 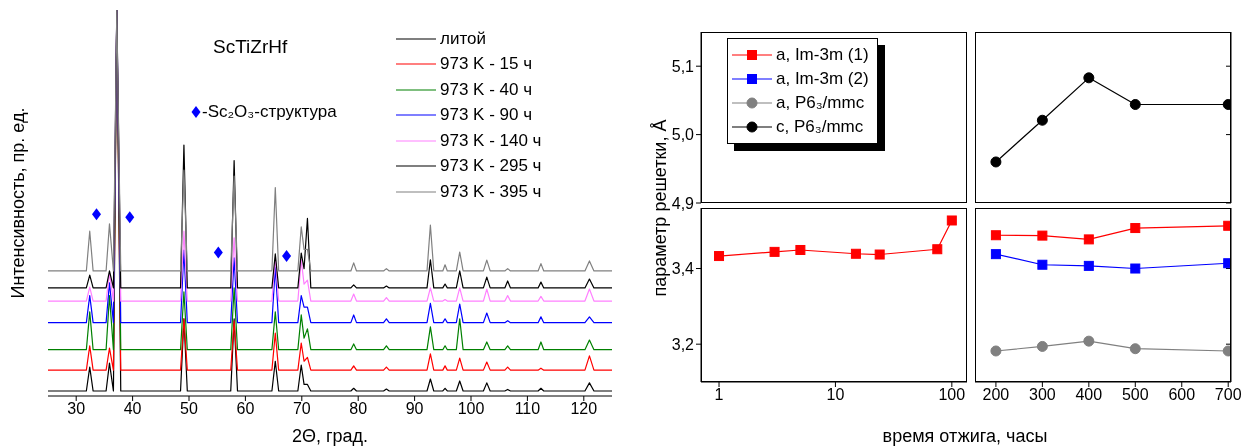 What do you see at coordinates (822, 79) in the screenshot?
I see `legend-label: a, Im-3m (2)` at bounding box center [822, 79].